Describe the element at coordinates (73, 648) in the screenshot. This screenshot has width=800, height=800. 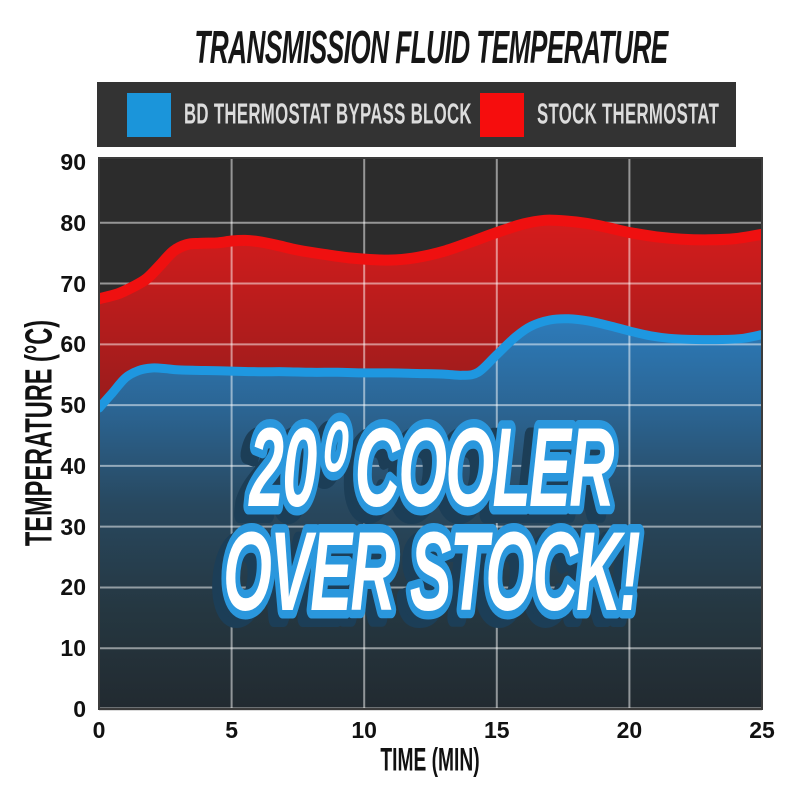
I see `y-tick-label-10: 10` at that location.